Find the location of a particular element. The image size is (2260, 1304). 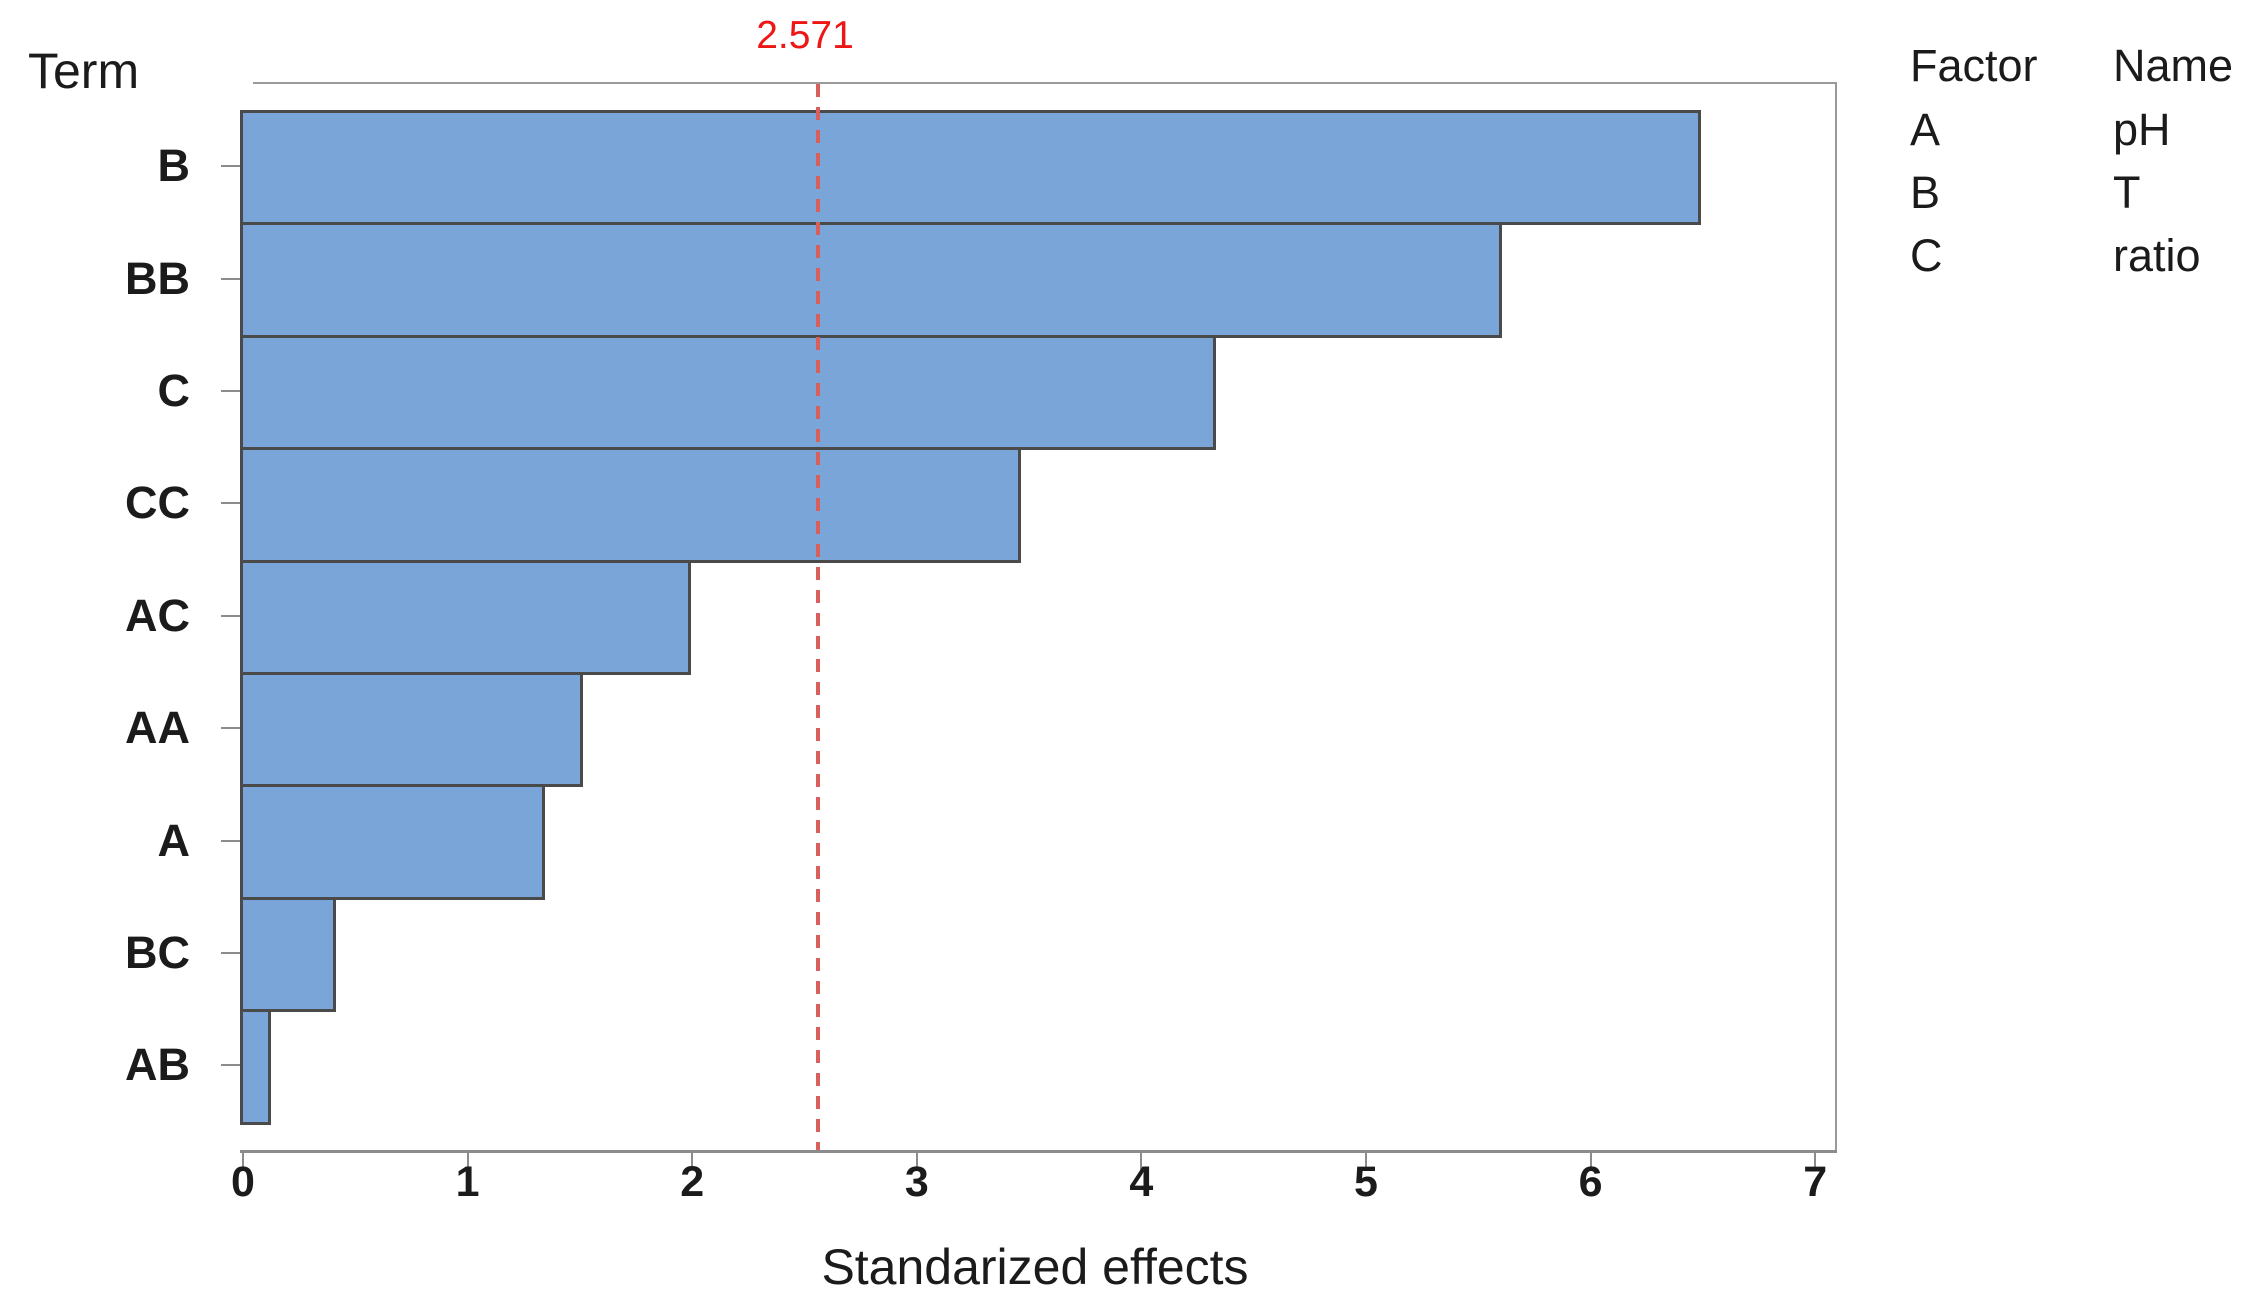

x-tick-label-5: 5 is located at coordinates (1366, 1182).